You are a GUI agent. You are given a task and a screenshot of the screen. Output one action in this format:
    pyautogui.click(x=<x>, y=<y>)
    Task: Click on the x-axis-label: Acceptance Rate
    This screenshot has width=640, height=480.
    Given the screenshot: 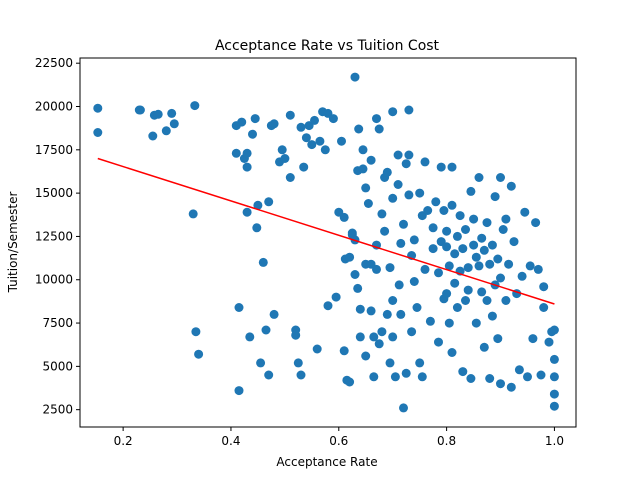 What is the action you would take?
    pyautogui.click(x=326, y=462)
    